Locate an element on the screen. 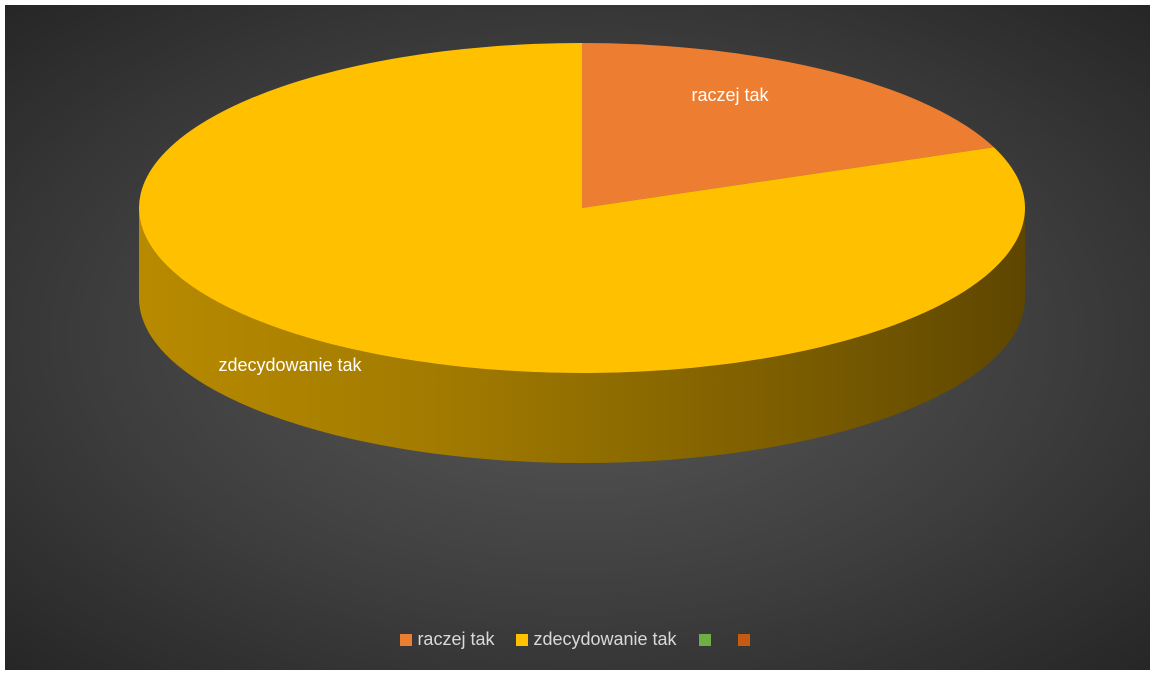 The width and height of the screenshot is (1155, 675). legend-swatch-brown is located at coordinates (743, 639).